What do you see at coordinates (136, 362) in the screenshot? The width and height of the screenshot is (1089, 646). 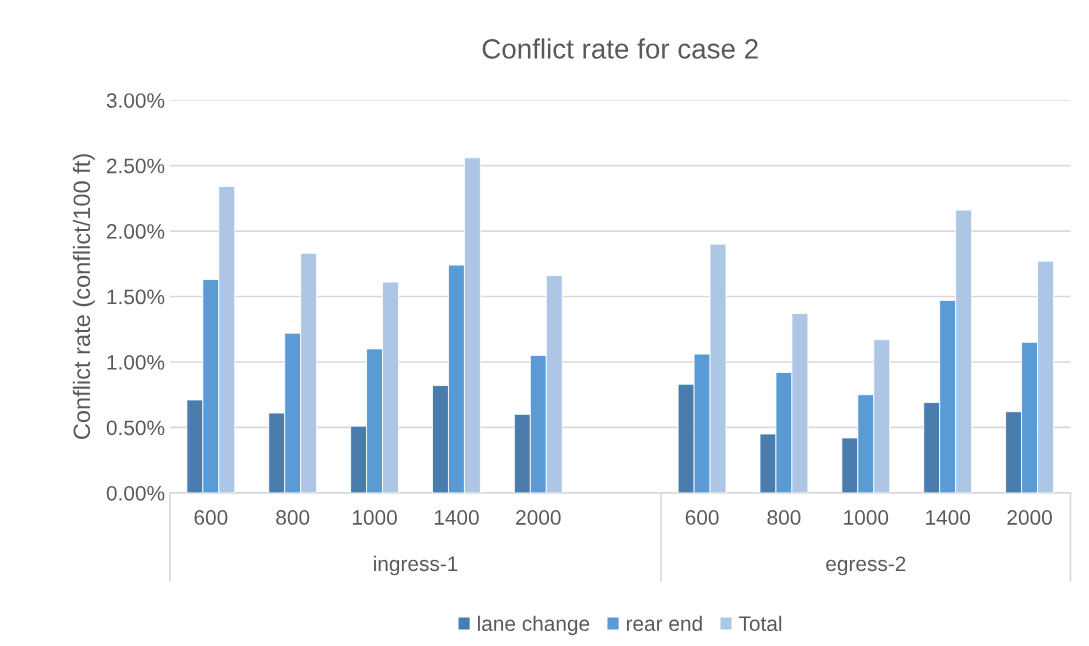 I see `y-tick-label: 1.00%` at bounding box center [136, 362].